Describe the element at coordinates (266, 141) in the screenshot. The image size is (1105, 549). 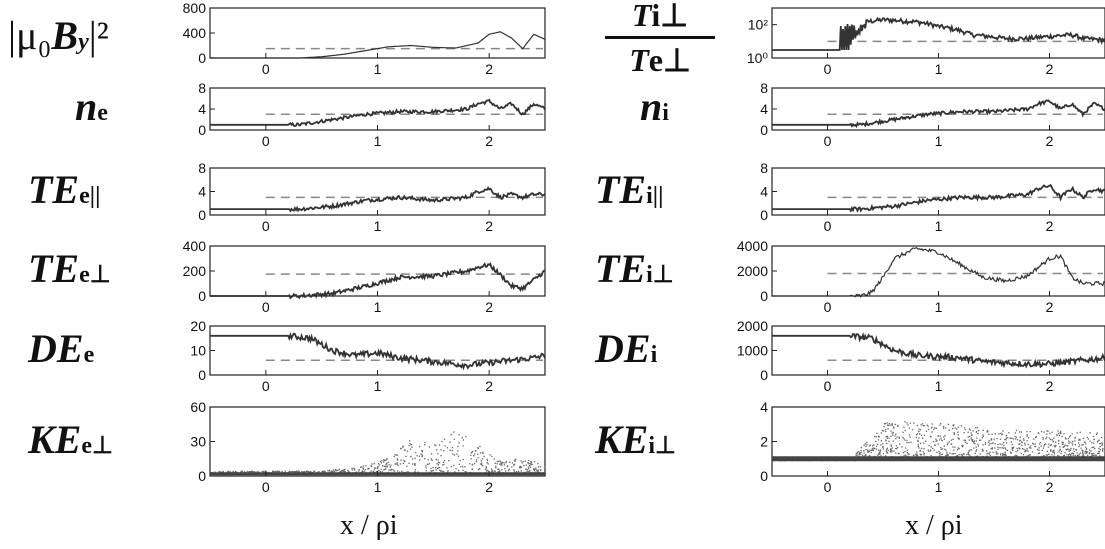
I see `xtick-label: 0` at that location.